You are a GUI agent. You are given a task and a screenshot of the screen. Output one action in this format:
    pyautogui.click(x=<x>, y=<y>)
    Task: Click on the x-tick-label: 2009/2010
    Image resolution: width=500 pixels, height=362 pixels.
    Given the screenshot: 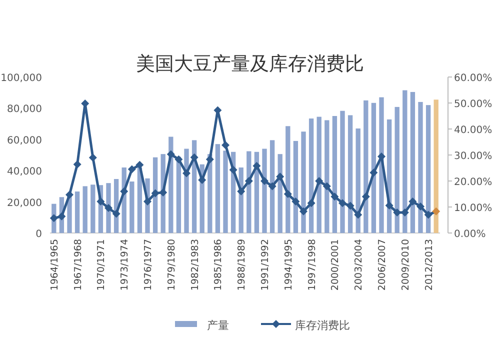 What is the action you would take?
    pyautogui.click(x=406, y=265)
    